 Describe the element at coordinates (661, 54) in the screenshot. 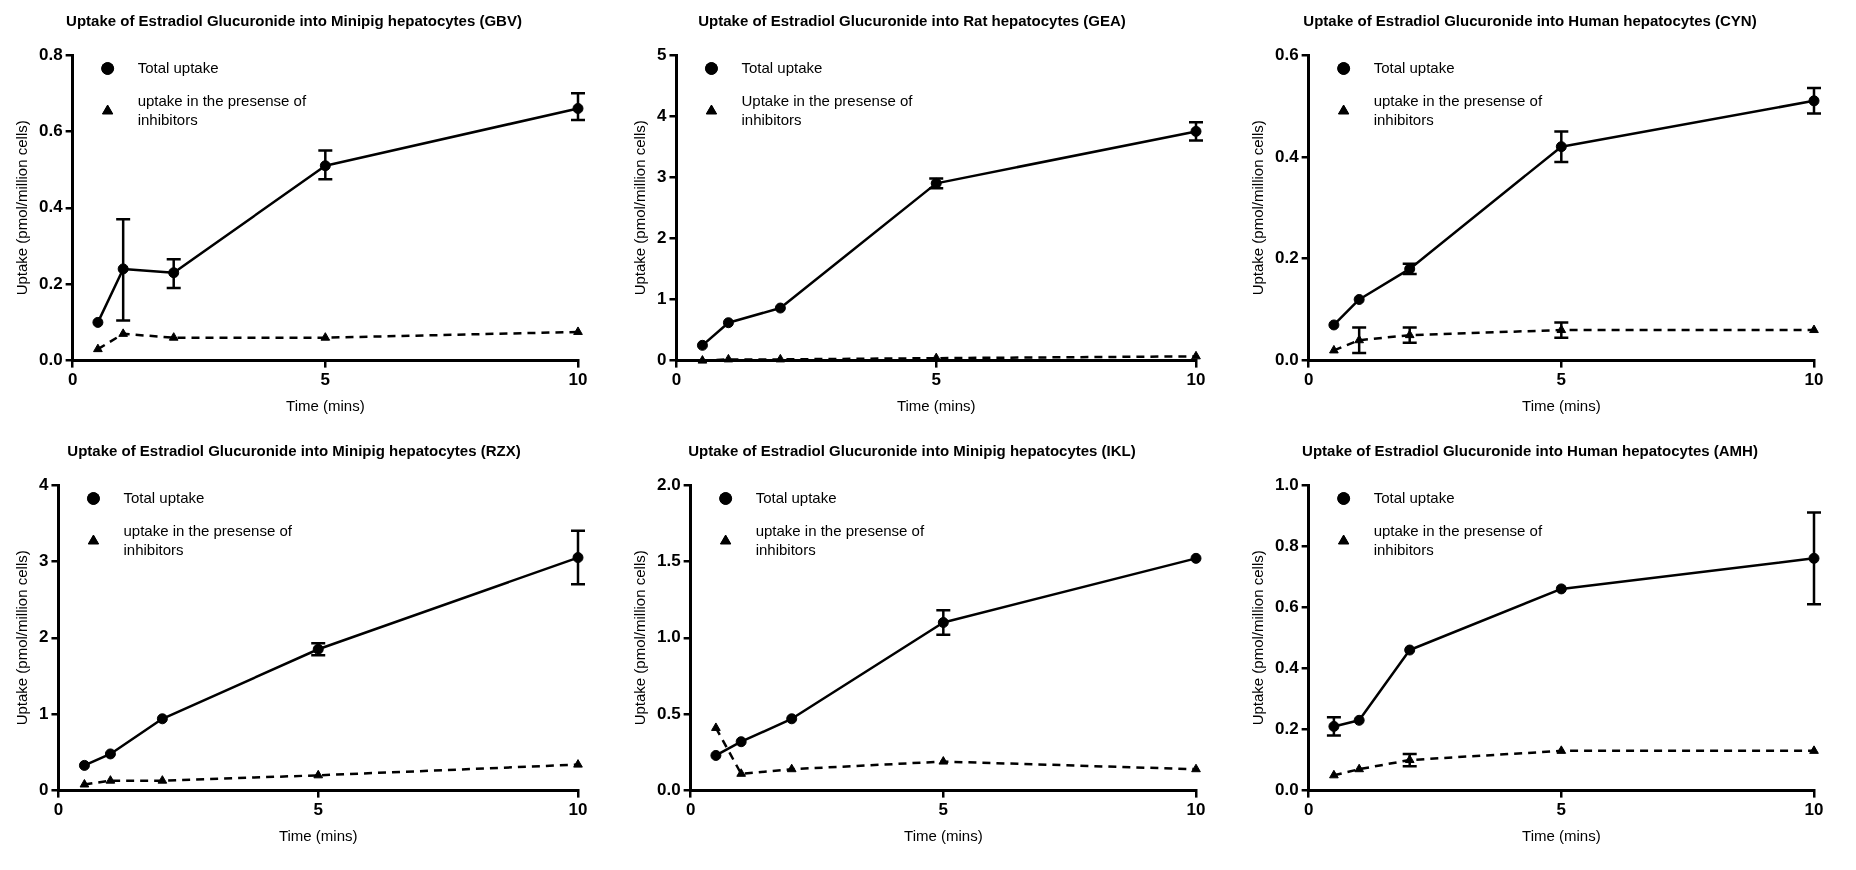

I see `y-tick-label: 5` at that location.